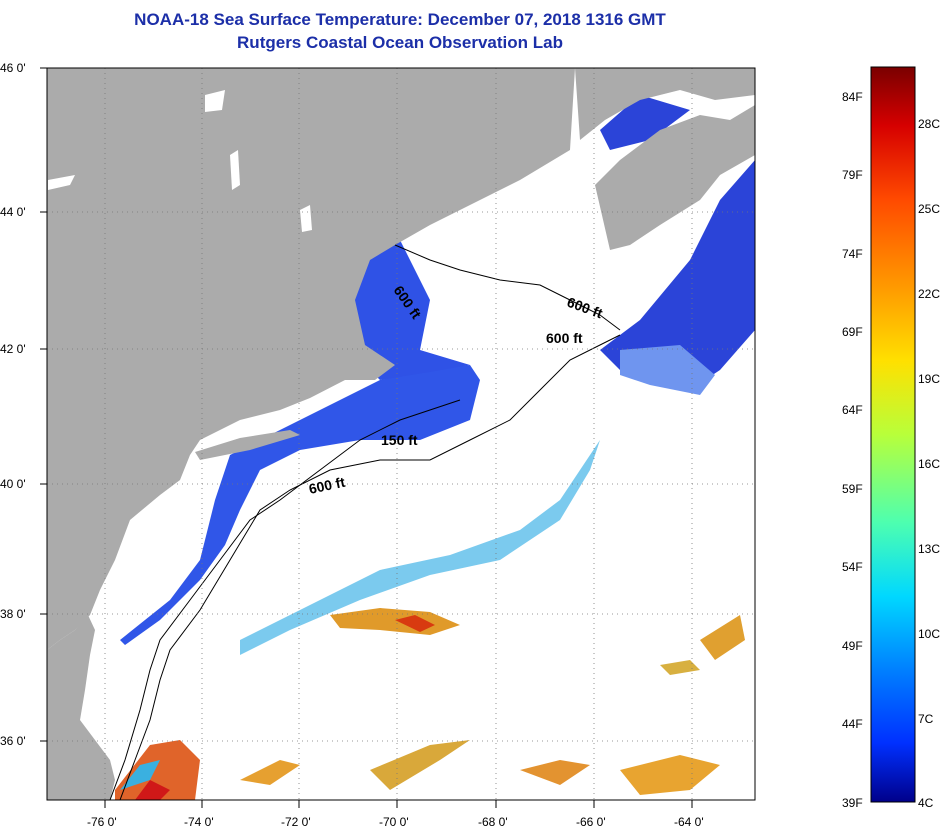 The width and height of the screenshot is (944, 832). What do you see at coordinates (102, 822) in the screenshot?
I see `lon-label-76: -76 0'` at bounding box center [102, 822].